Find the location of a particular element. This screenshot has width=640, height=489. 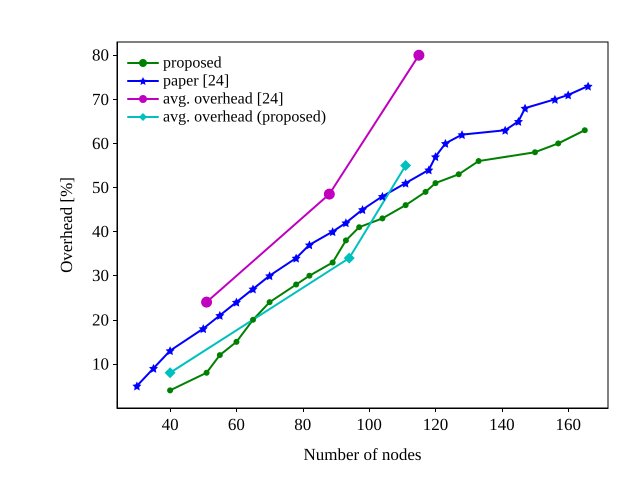

legend-label: paper [24] is located at coordinates (196, 81).